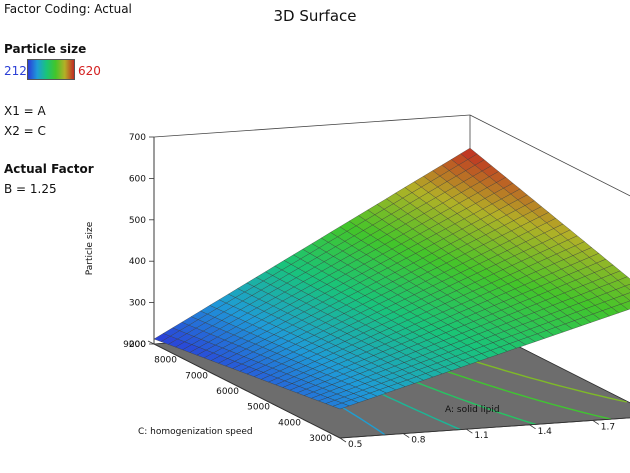 This screenshot has width=630, height=473. I want to click on actual-factor-value: B = 1.25, so click(30, 189).